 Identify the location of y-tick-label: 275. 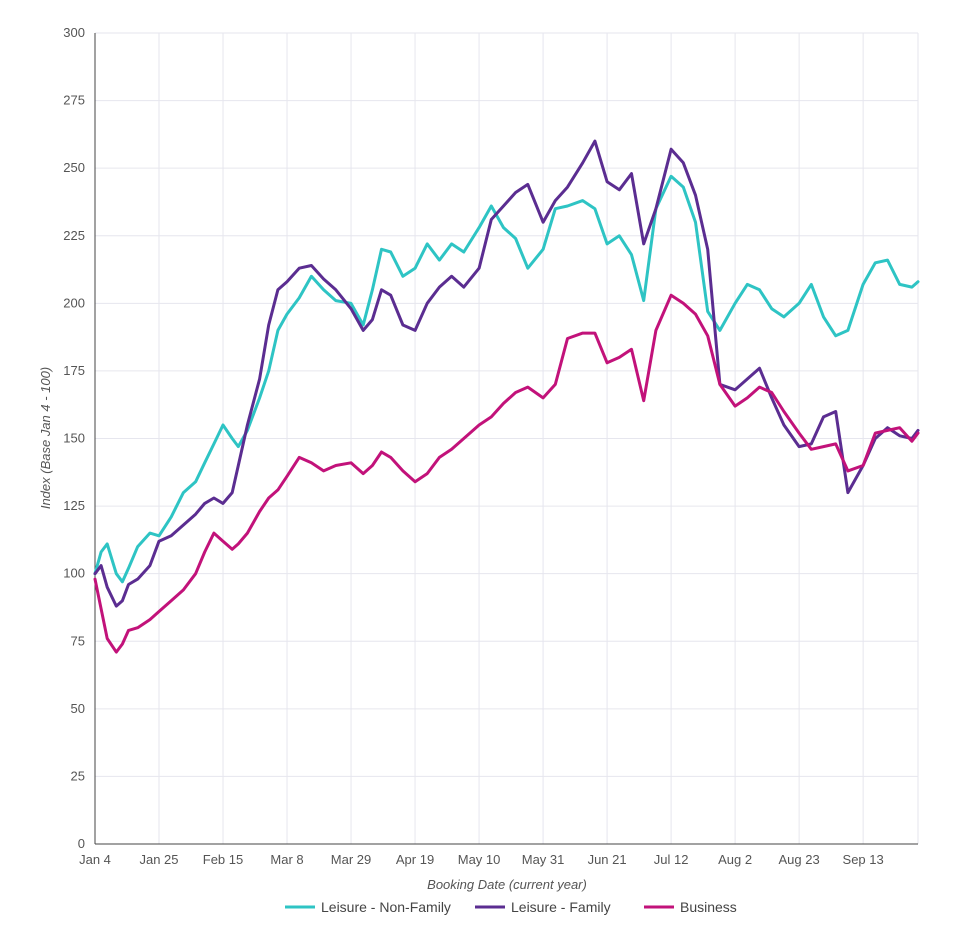
(74, 100).